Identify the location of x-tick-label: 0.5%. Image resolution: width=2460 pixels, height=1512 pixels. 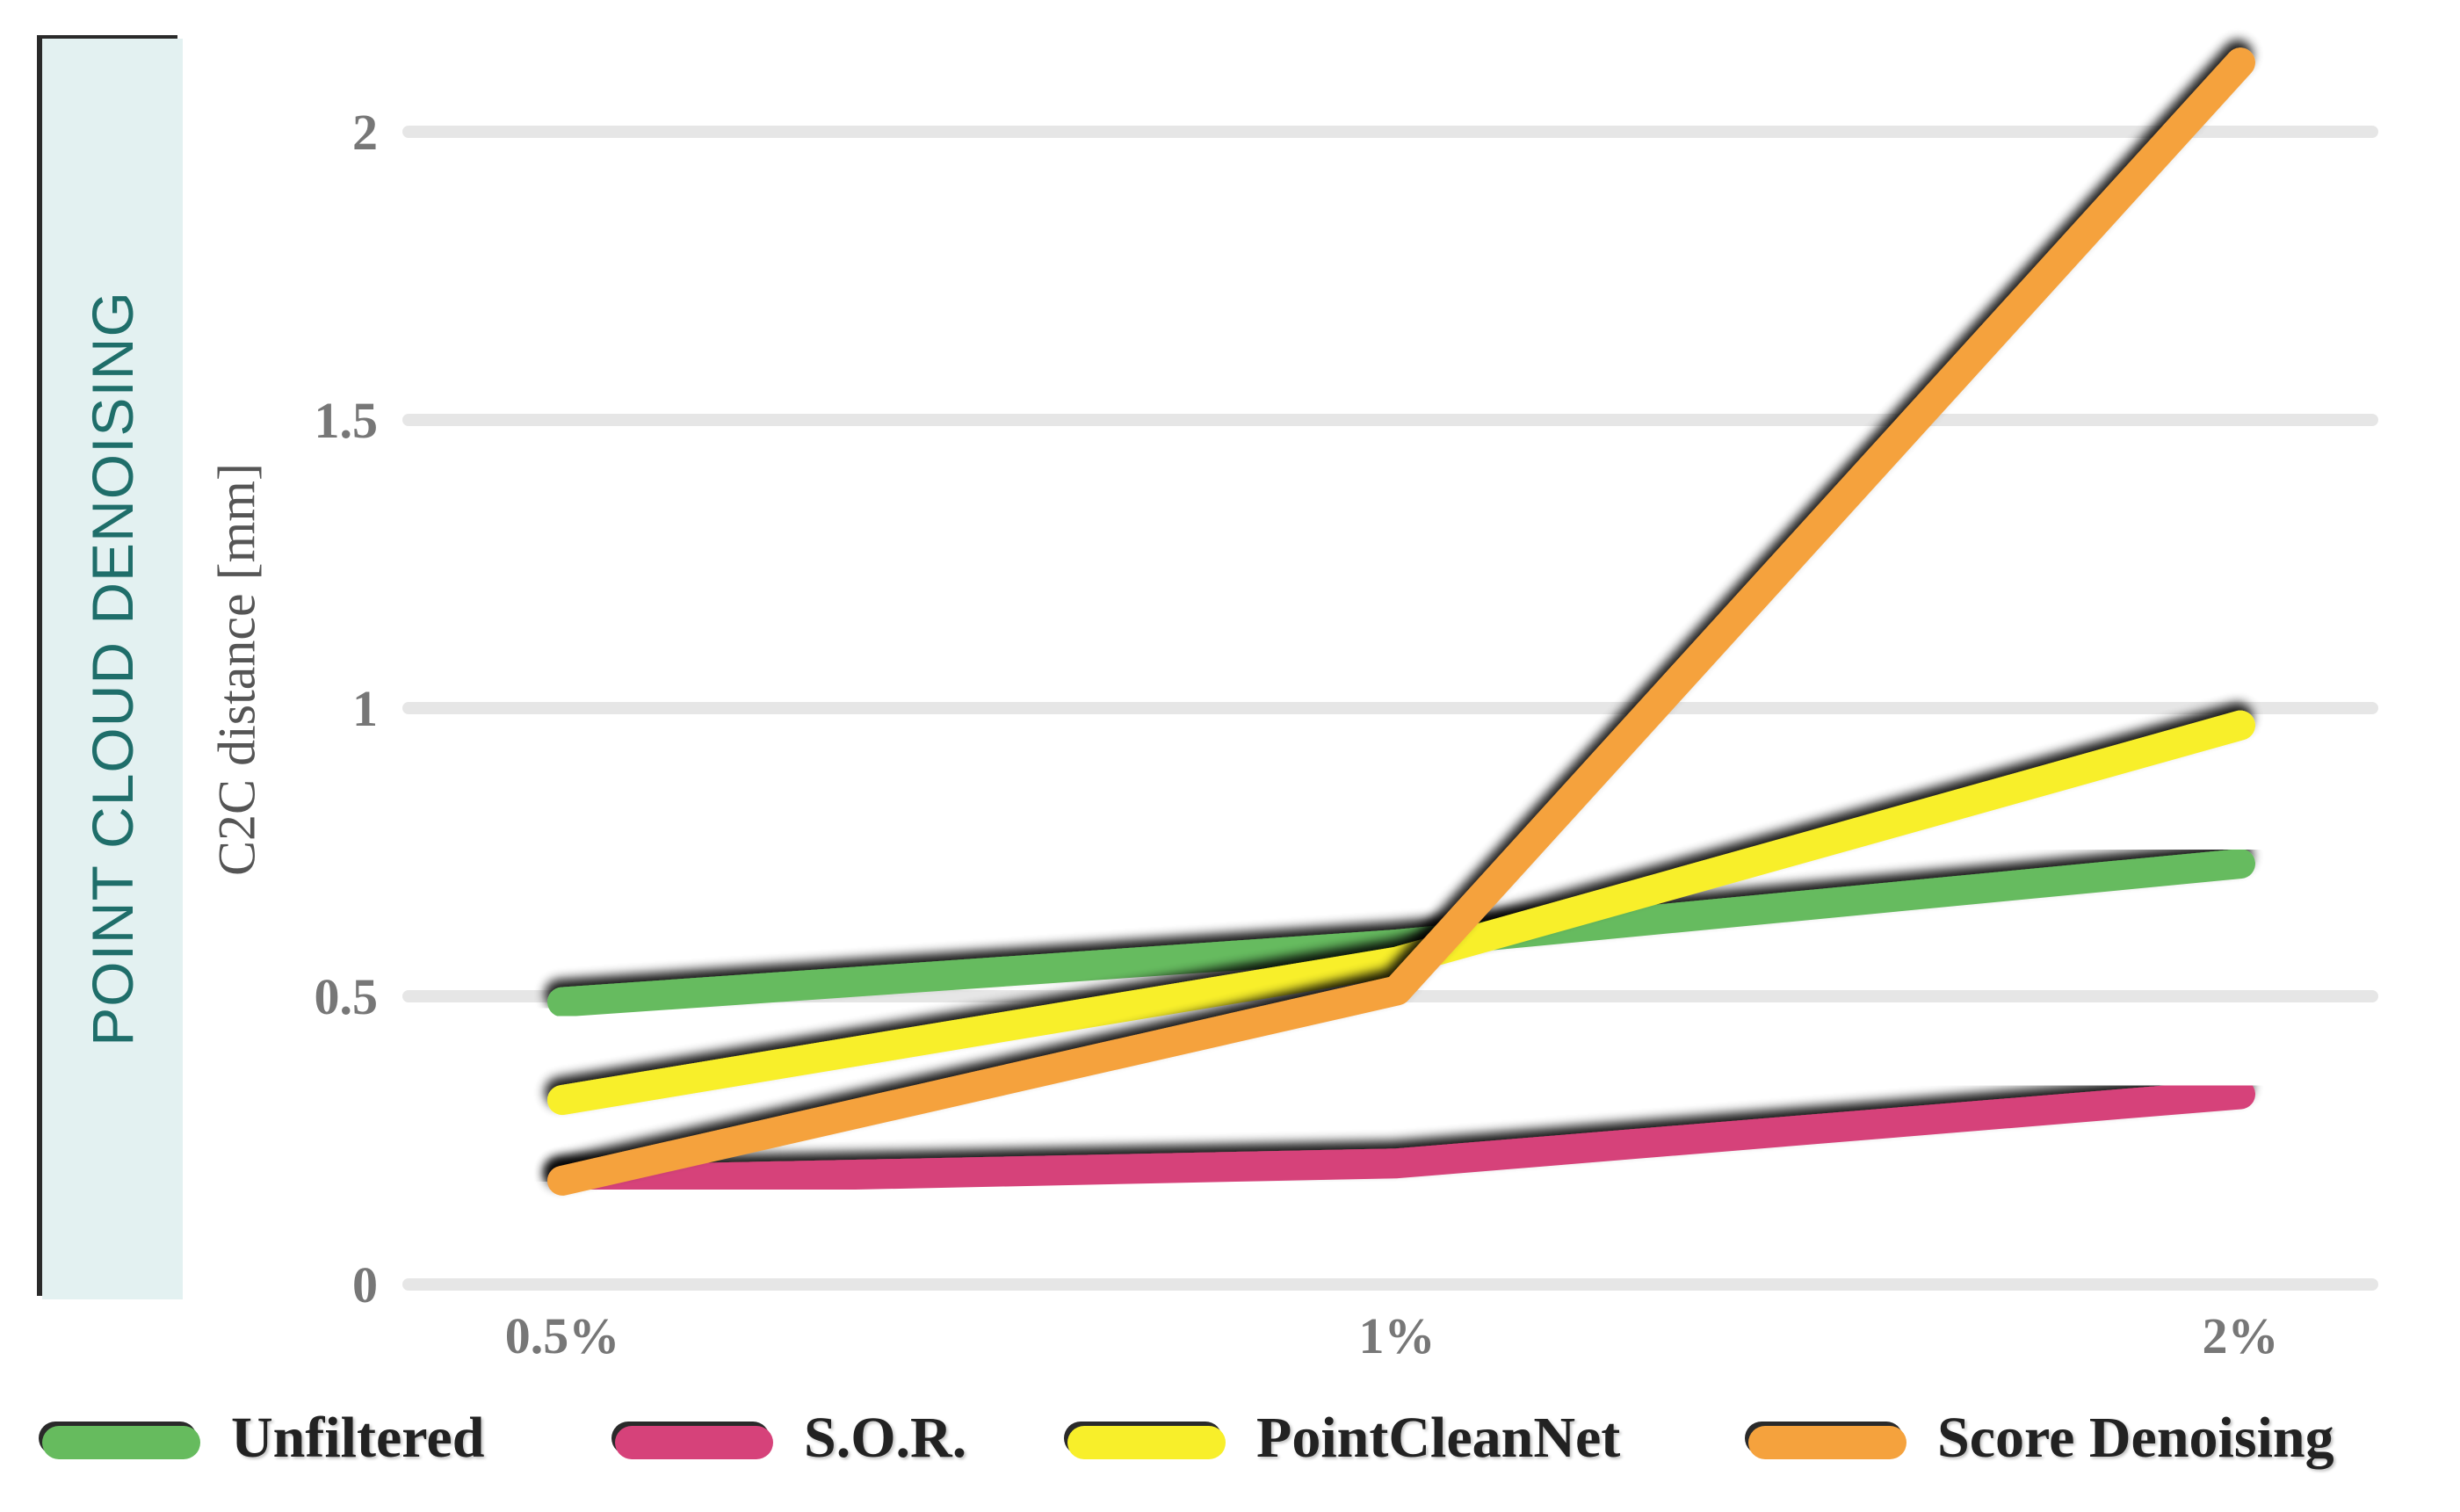
(562, 1335).